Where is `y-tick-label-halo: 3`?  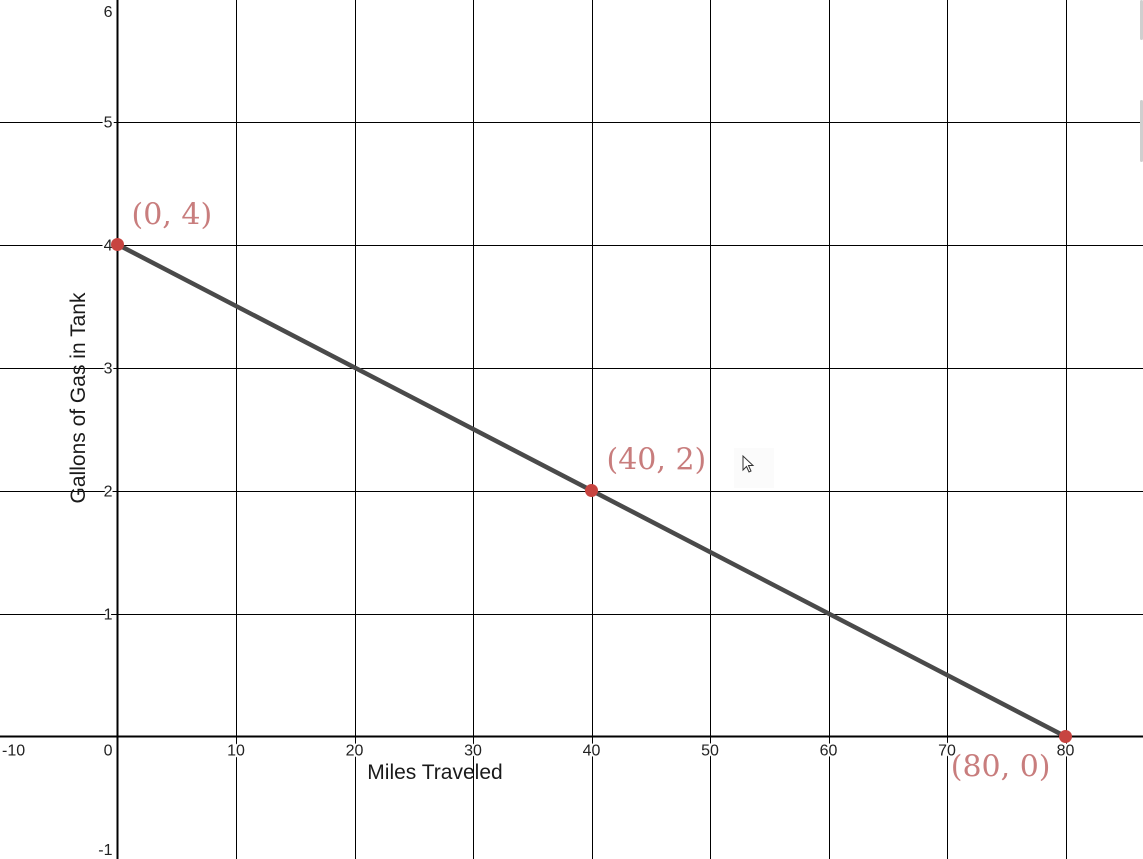
y-tick-label-halo: 3 is located at coordinates (108, 369).